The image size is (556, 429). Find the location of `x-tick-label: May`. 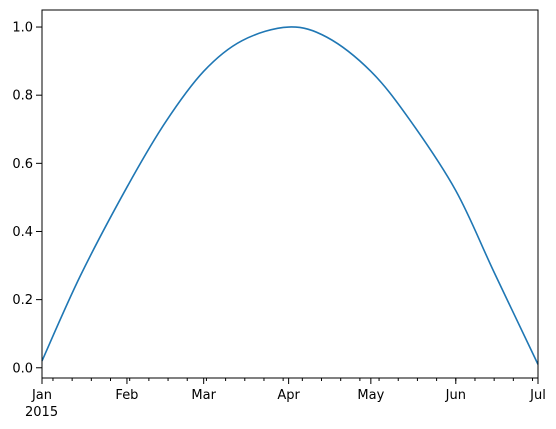

x-tick-label: May is located at coordinates (370, 395).